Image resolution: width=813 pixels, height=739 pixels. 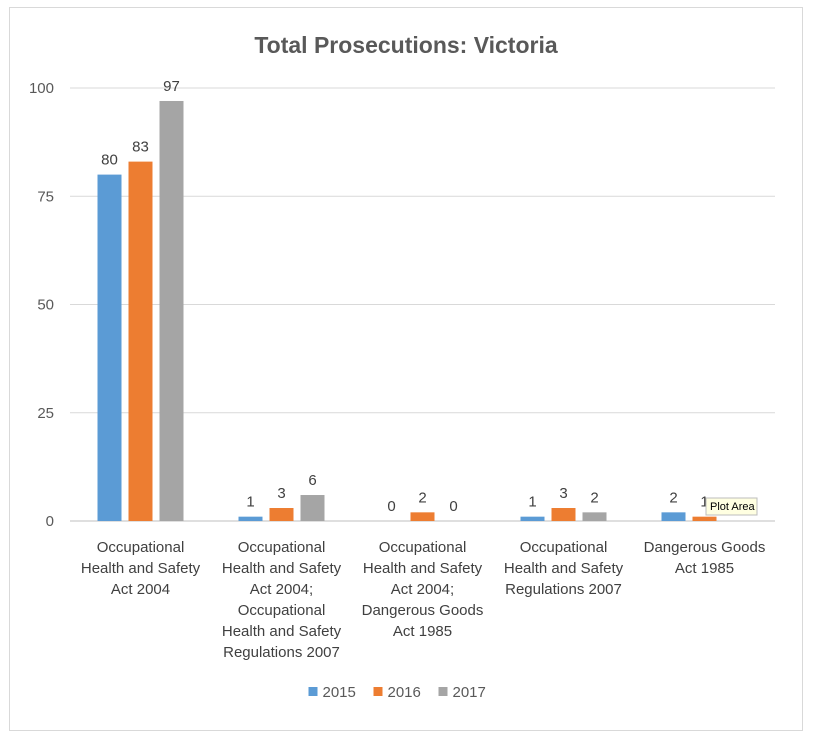 I want to click on tooltip-box, so click(x=731, y=506).